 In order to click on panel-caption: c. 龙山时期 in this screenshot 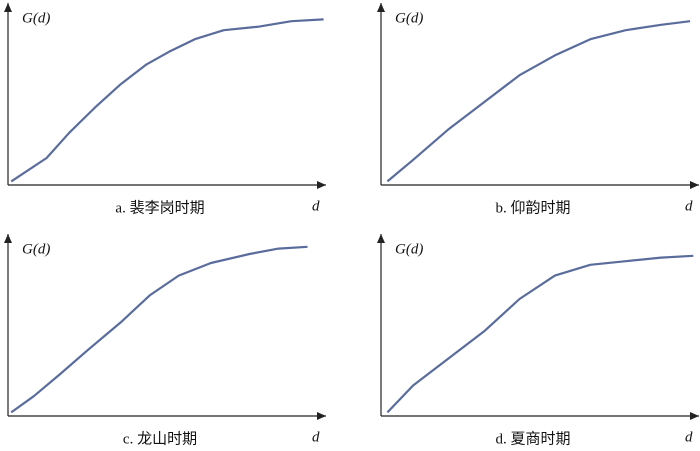, I will do `click(160, 438)`.